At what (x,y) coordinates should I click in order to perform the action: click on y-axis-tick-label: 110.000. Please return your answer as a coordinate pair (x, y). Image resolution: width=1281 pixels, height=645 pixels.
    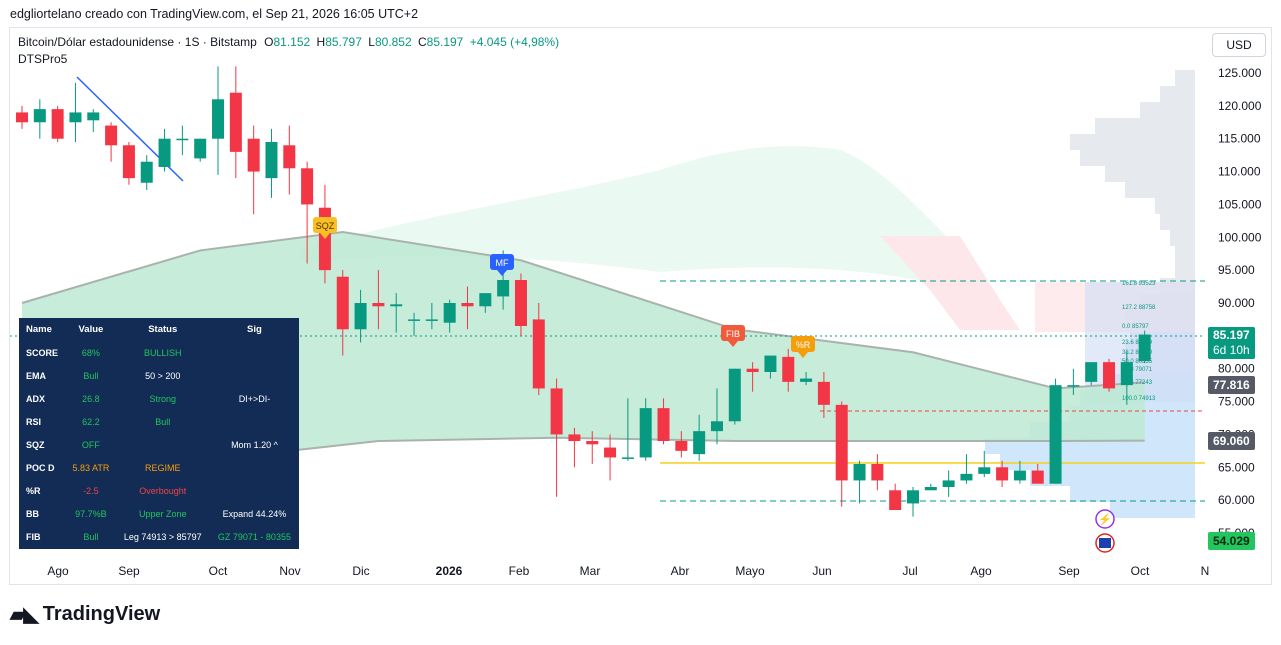
    Looking at the image, I should click on (1239, 172).